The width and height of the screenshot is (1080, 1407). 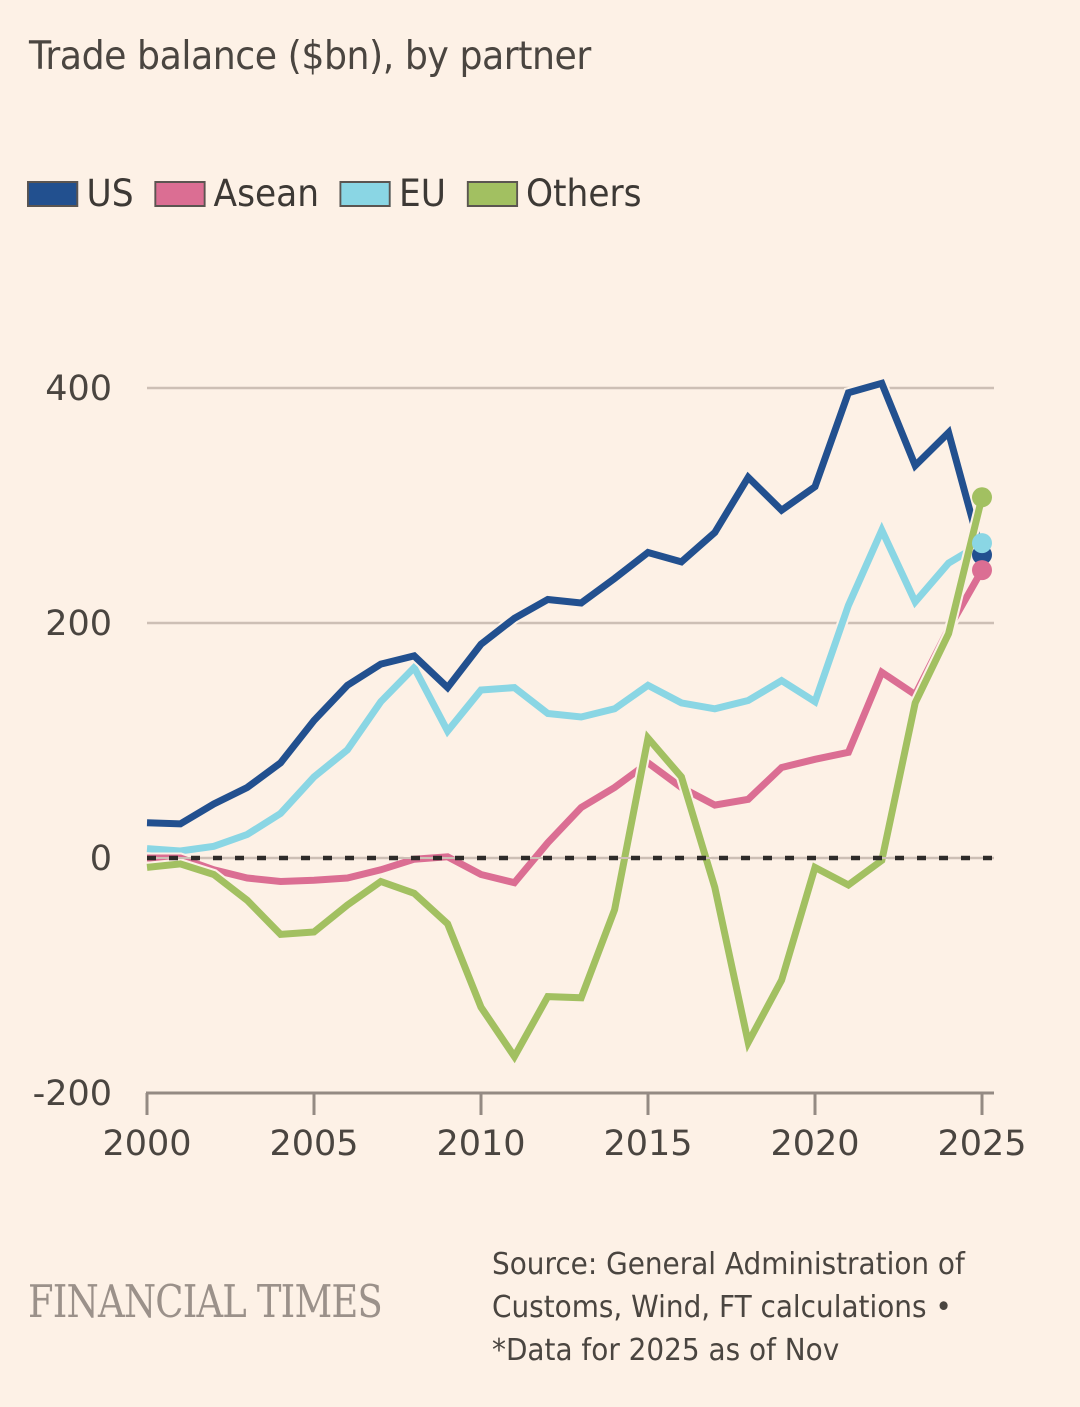 What do you see at coordinates (392, 193) in the screenshot?
I see `legend-item-eu: EU` at bounding box center [392, 193].